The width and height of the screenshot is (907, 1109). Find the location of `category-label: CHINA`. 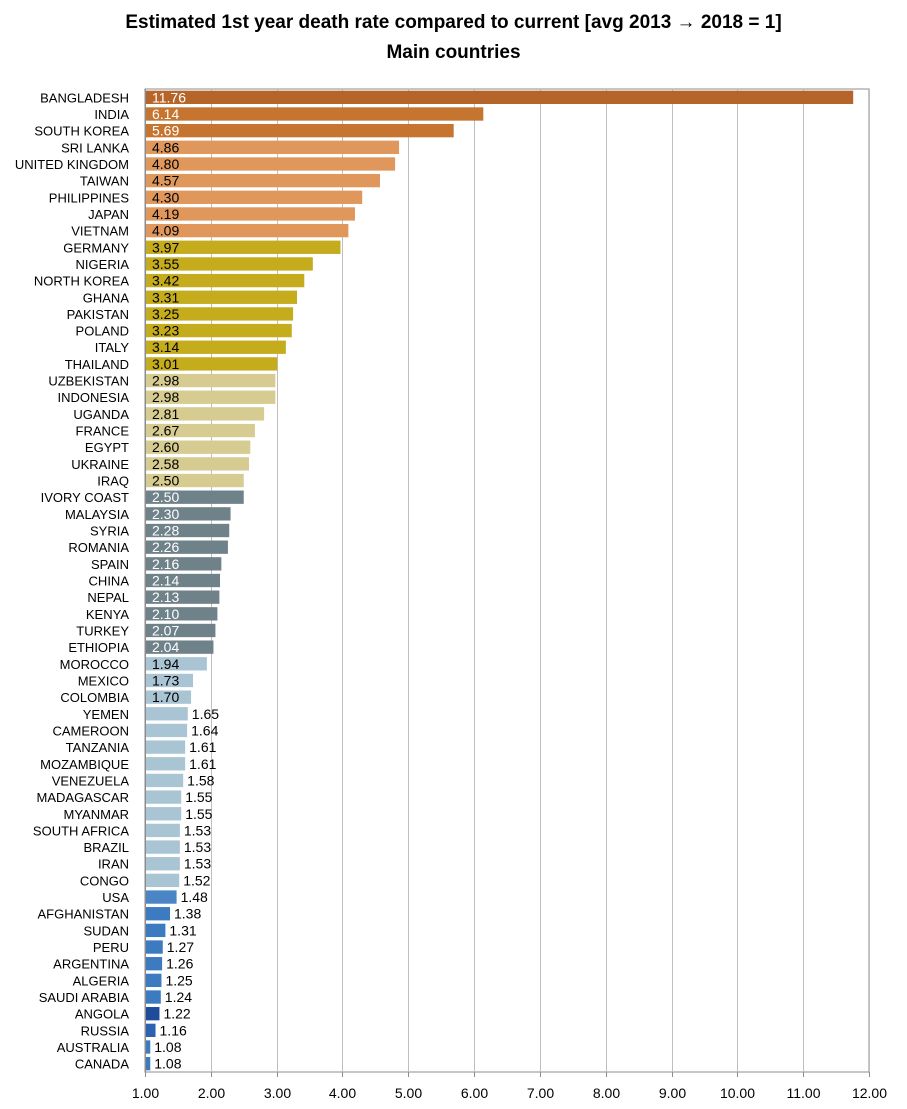

category-label: CHINA is located at coordinates (109, 581).